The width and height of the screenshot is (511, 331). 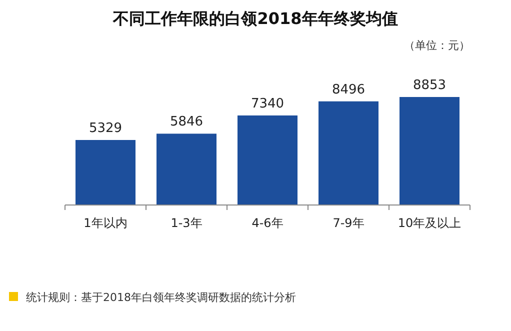 What do you see at coordinates (268, 223) in the screenshot?
I see `category: 4-6年` at bounding box center [268, 223].